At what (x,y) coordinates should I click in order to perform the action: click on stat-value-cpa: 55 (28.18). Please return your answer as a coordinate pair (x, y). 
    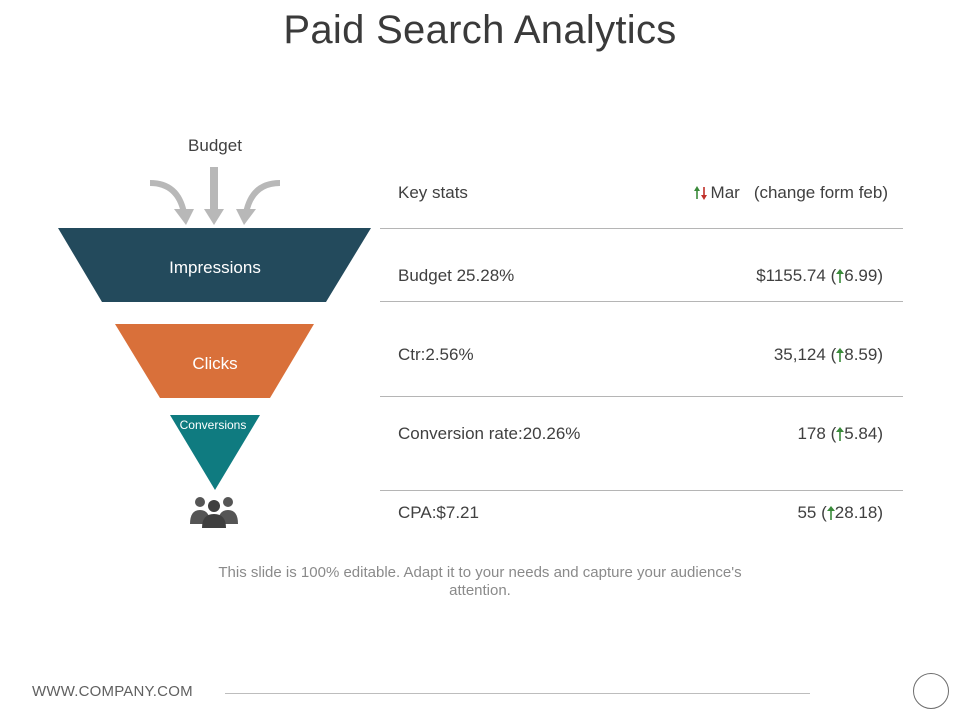
    Looking at the image, I should click on (840, 512).